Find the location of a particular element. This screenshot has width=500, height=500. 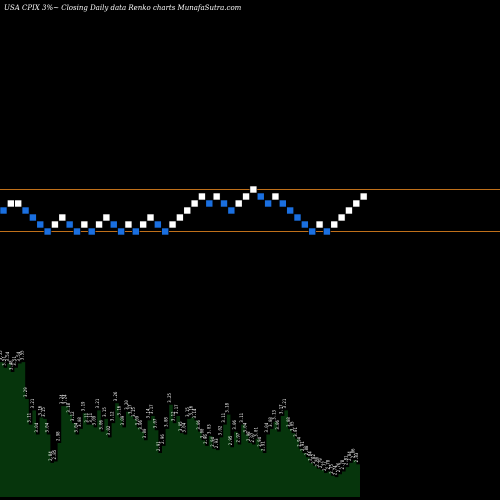

renko-bricks is located at coordinates (184, 210).